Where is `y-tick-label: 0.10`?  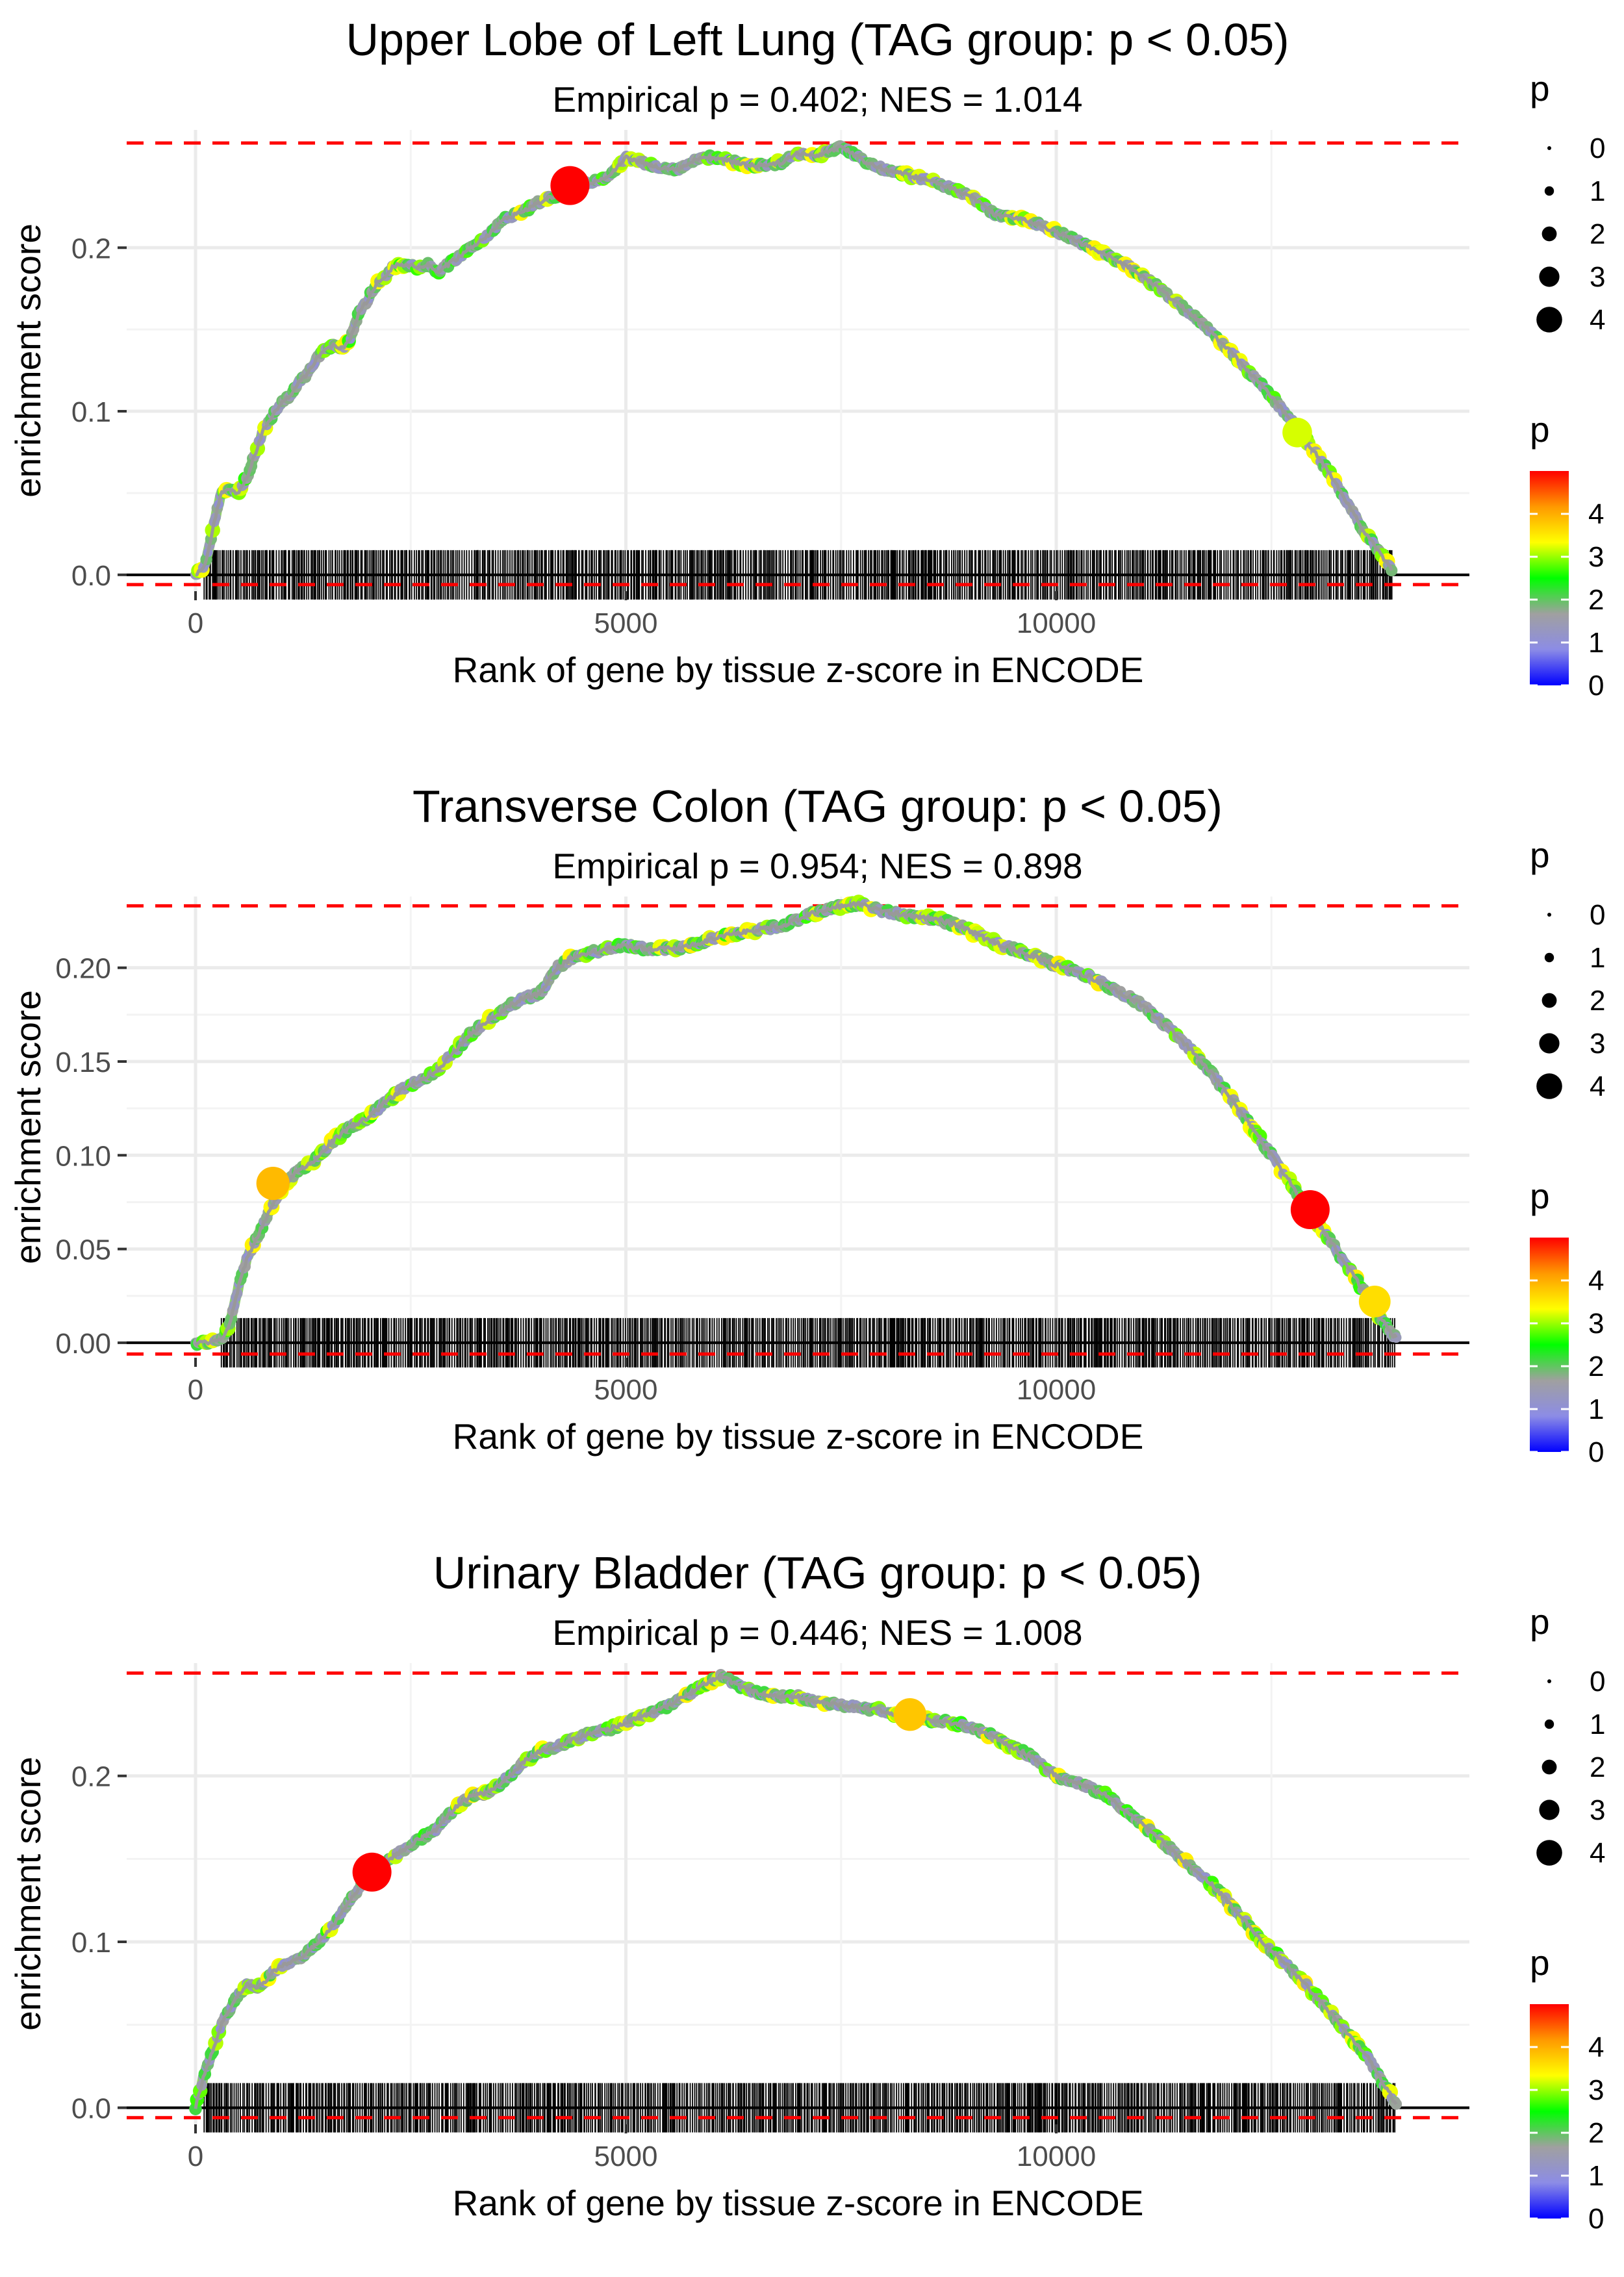 y-tick-label: 0.10 is located at coordinates (83, 1156).